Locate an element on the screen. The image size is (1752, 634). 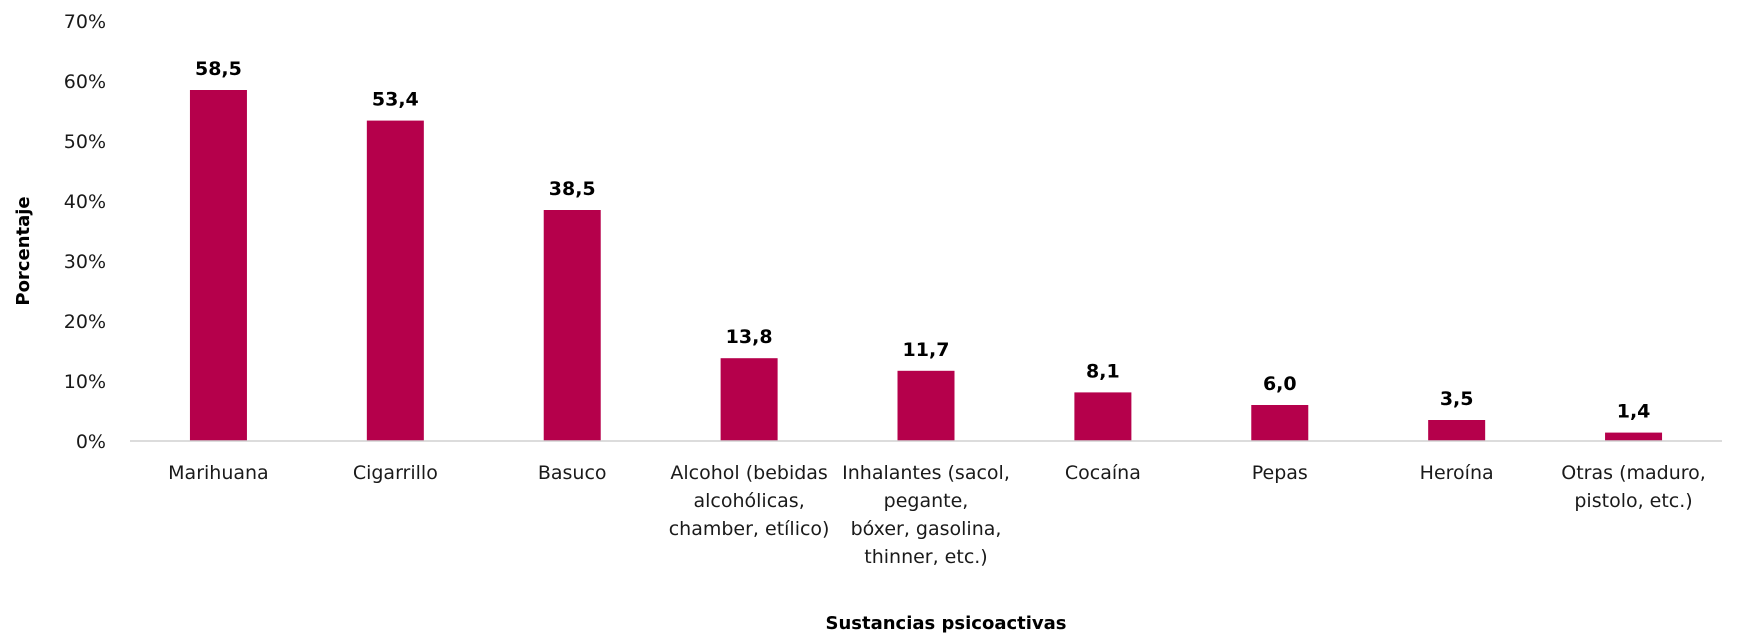
y-tick-label: 0% is located at coordinates (91, 442).